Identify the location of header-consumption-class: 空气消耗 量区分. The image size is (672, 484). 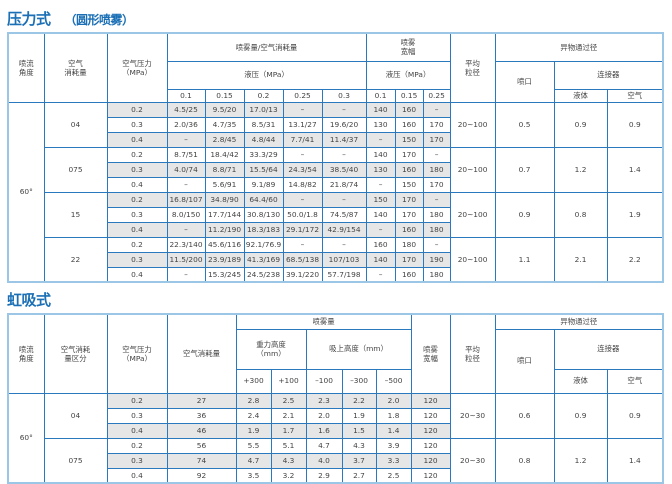
(75, 353).